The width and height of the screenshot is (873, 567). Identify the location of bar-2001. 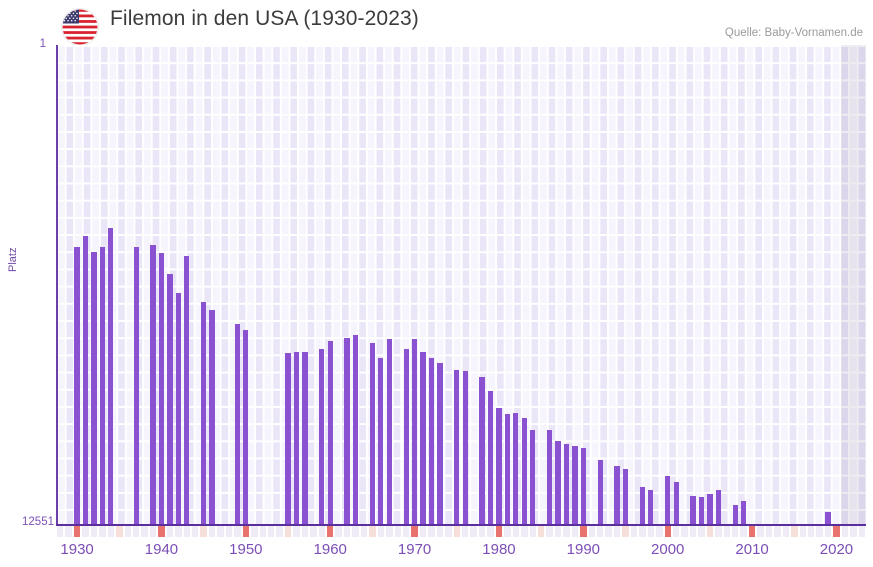
(676, 503).